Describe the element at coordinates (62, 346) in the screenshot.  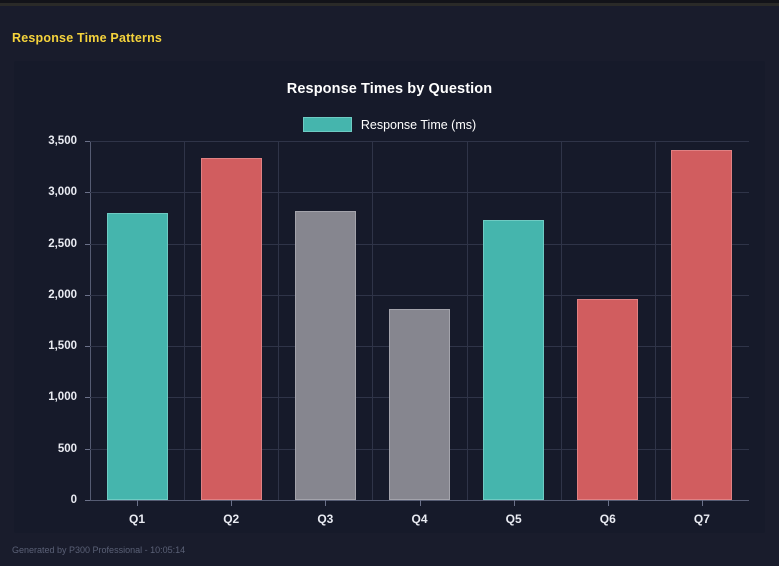
I see `y-tick-label: 1,500` at that location.